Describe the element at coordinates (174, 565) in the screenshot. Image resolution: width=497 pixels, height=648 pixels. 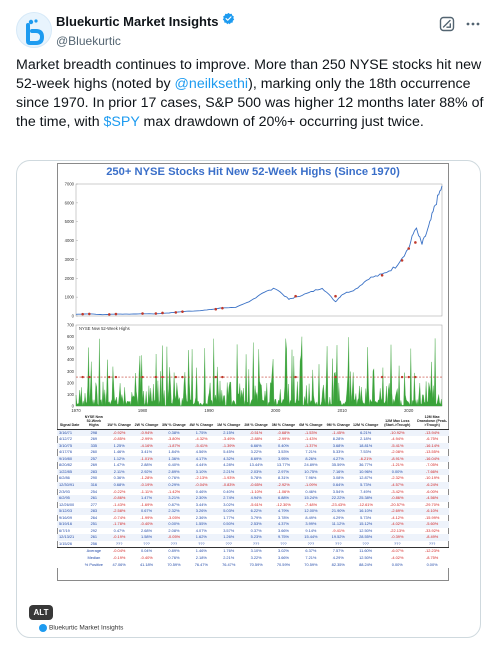
I see `summary-cell: 70.59%` at that location.